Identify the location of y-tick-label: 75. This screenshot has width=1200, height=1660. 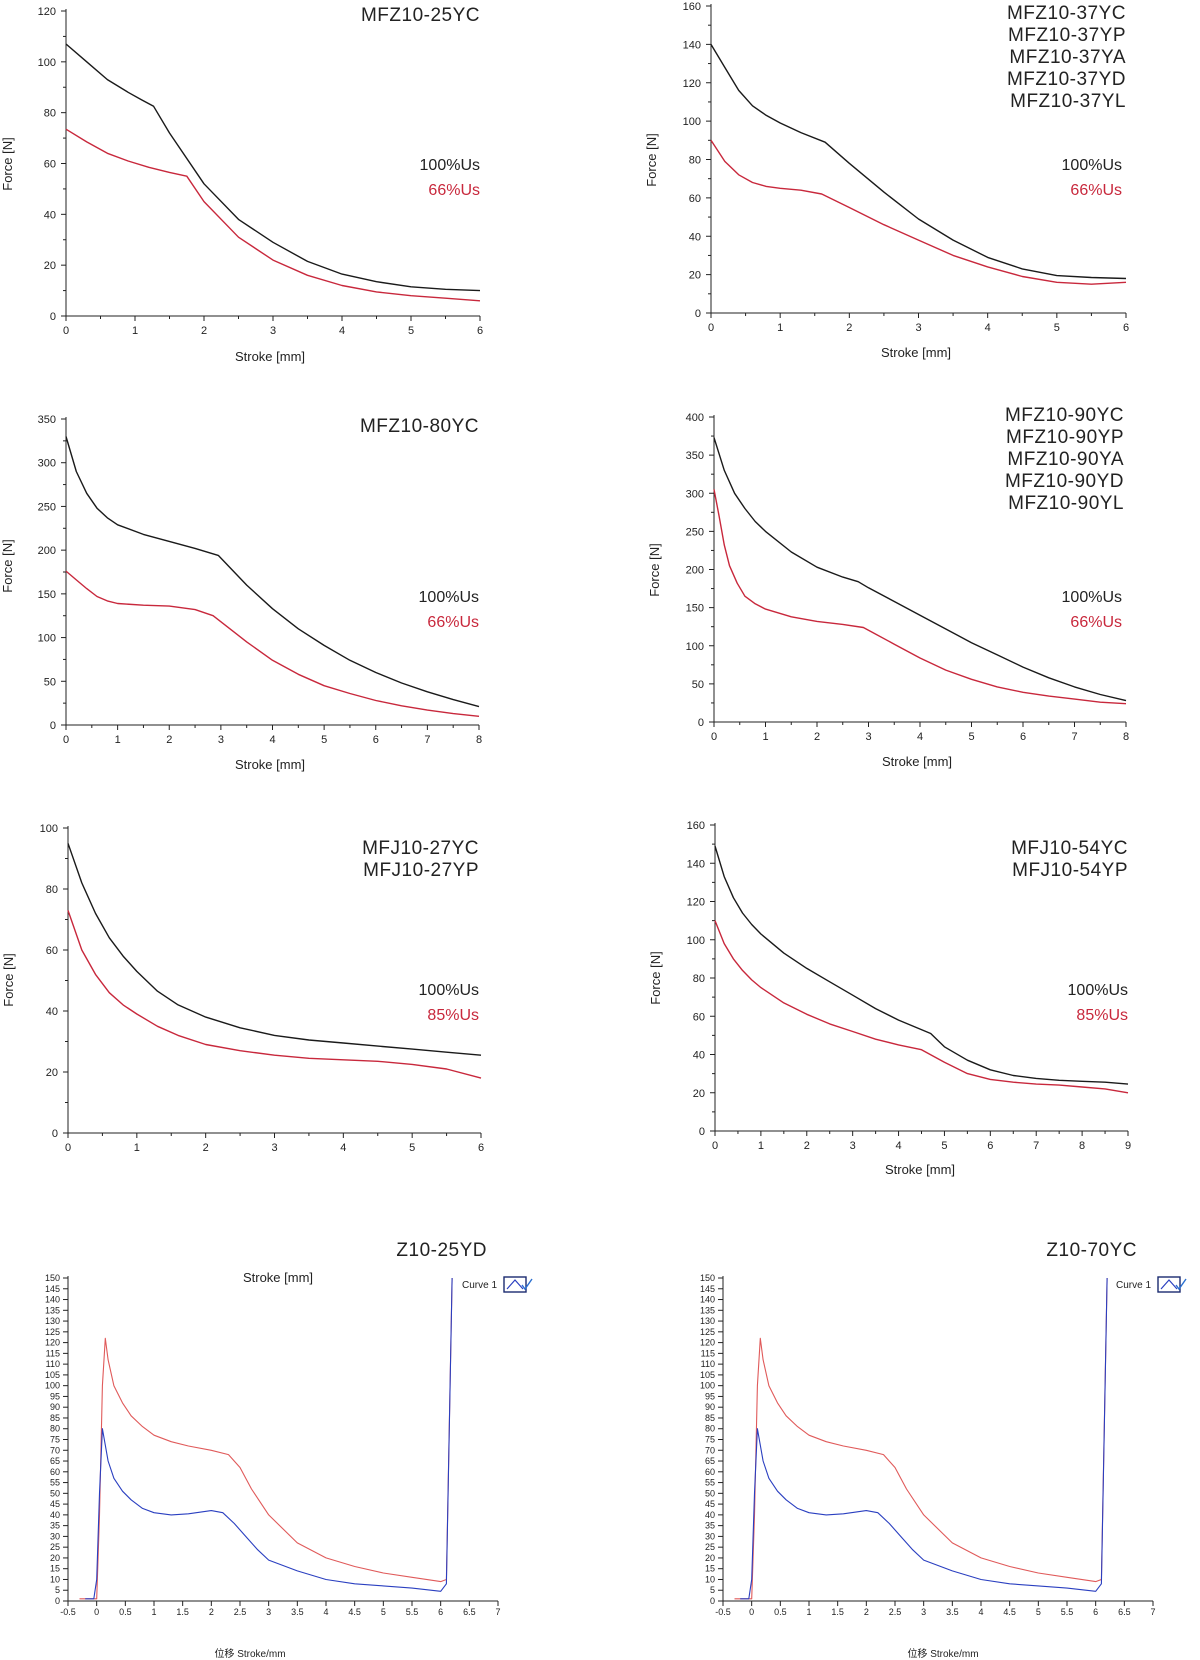
(710, 1440).